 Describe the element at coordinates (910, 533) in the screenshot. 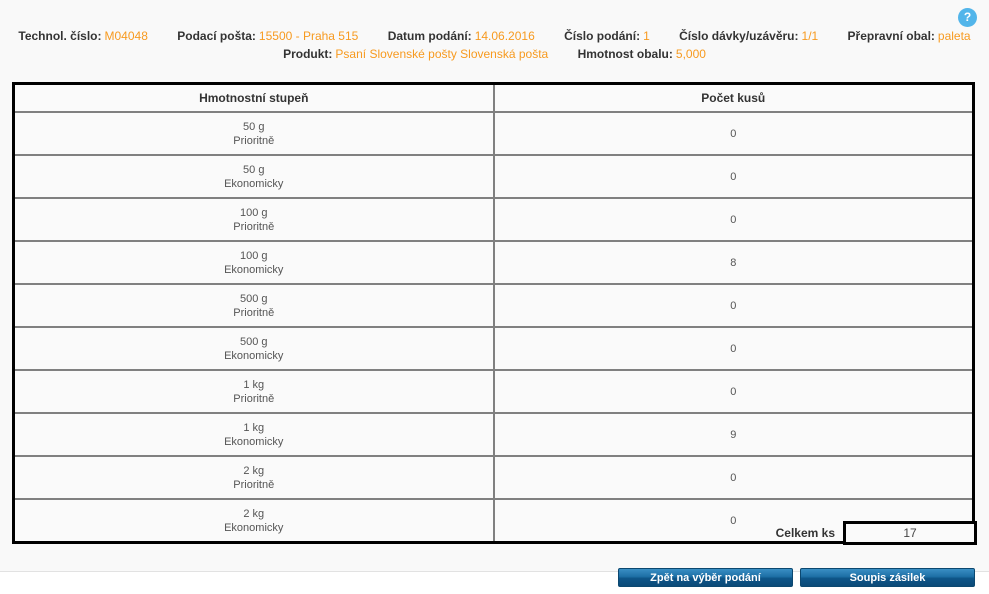

I see `total-value-box: 17` at that location.